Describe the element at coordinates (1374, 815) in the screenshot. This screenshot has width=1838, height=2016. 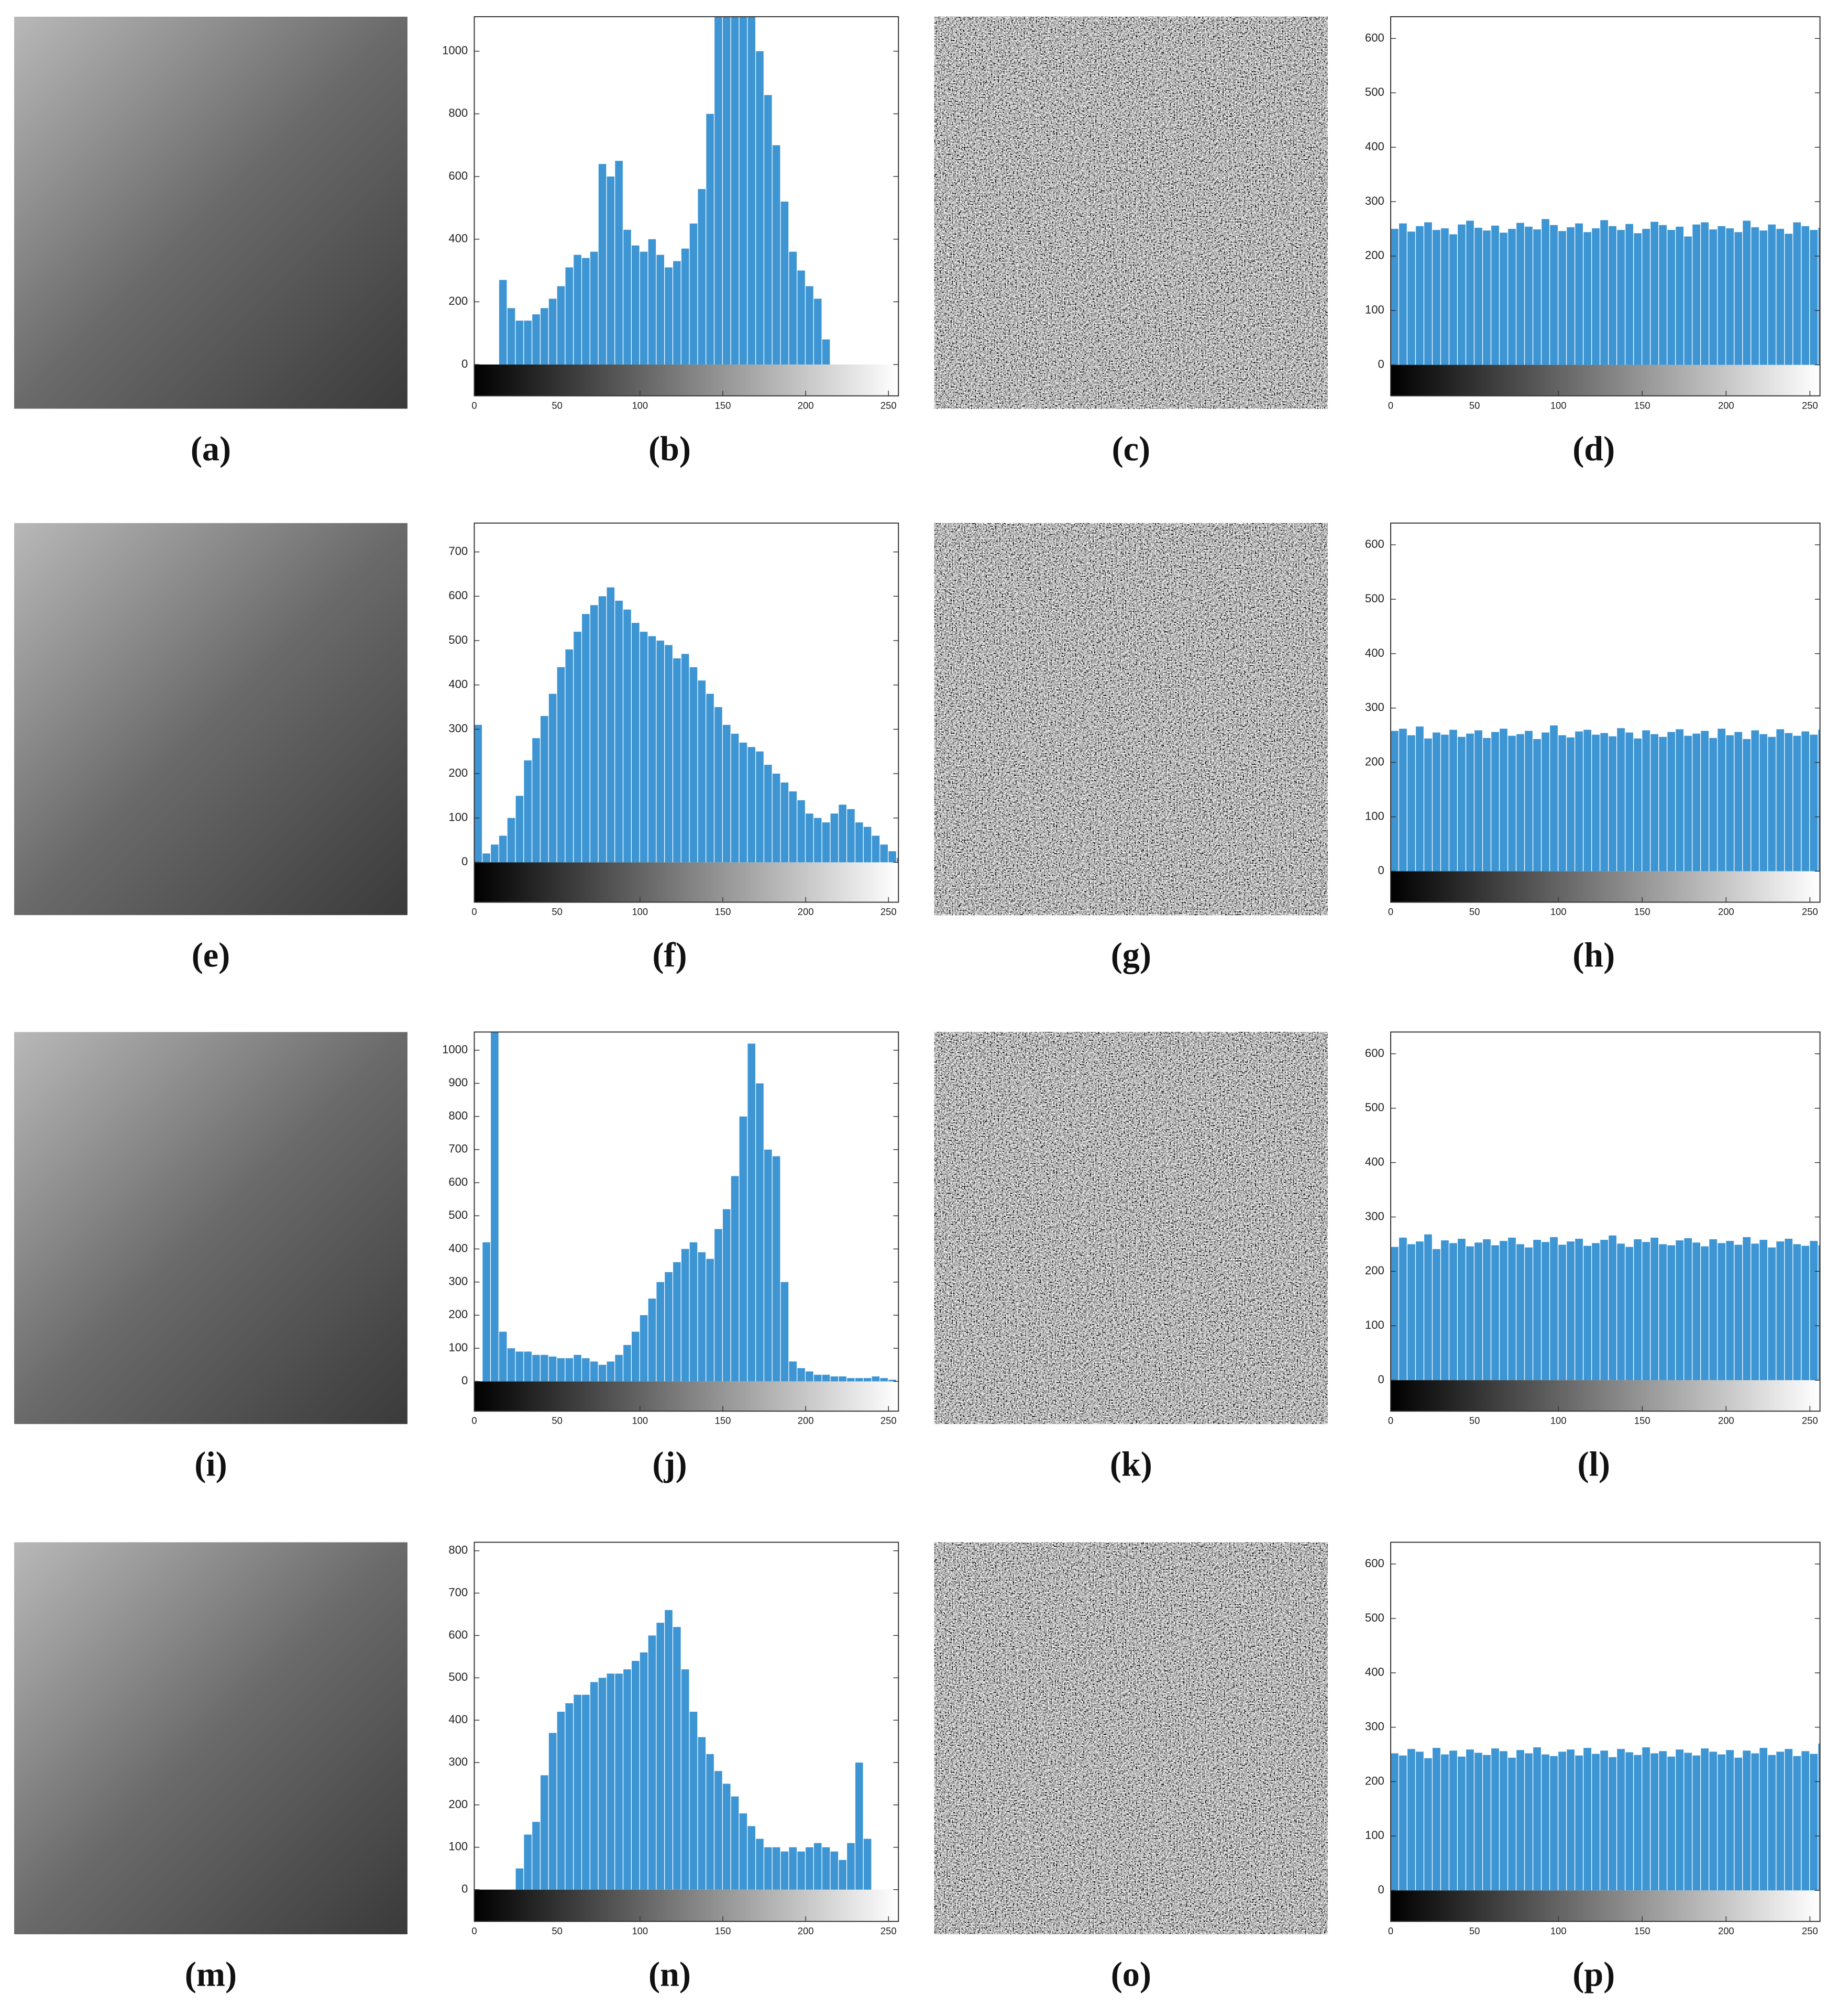
I see `y-tick-label: 100` at that location.